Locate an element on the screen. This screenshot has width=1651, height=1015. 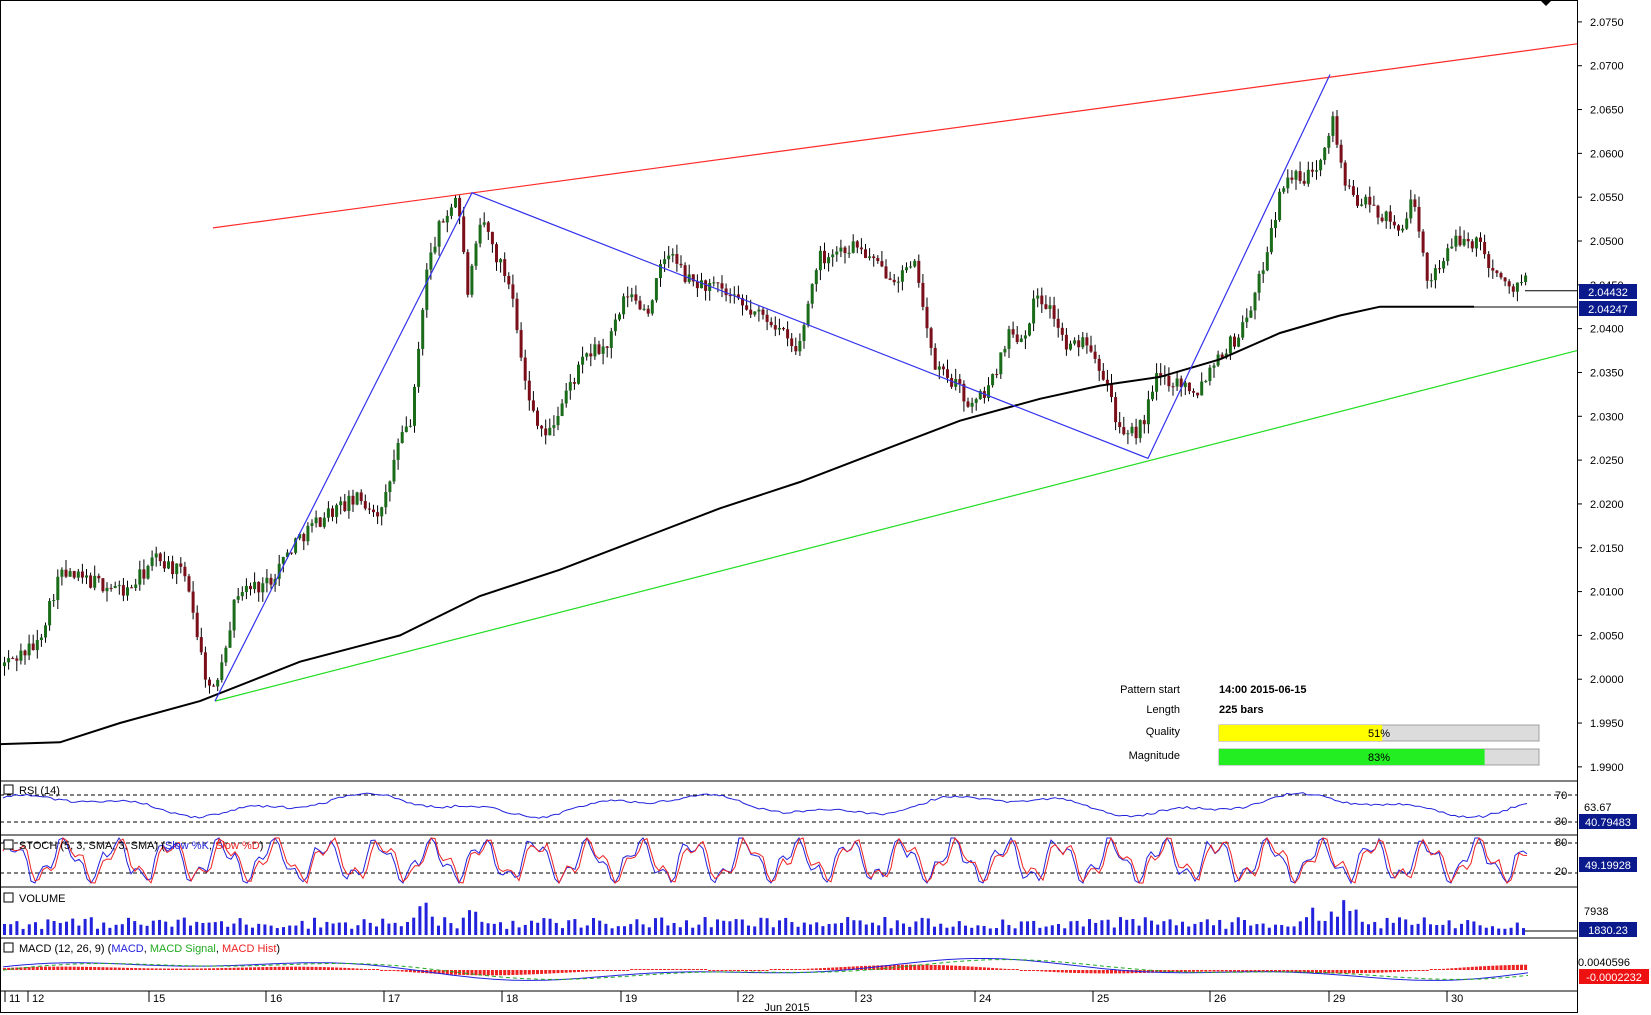
pattern-start-value: 14:00 2015-06-15 is located at coordinates (1262, 690).